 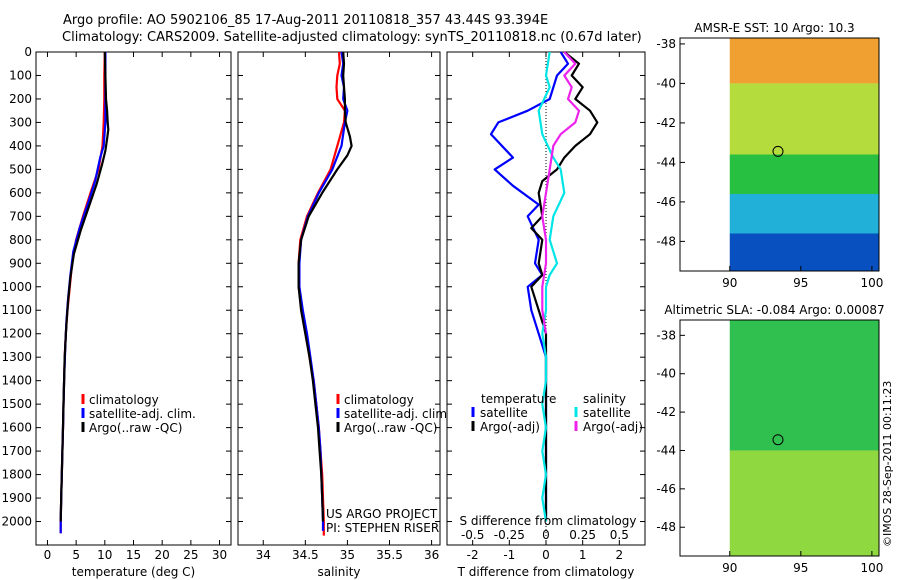 I want to click on y-tick-label: 1600, so click(x=16, y=428).